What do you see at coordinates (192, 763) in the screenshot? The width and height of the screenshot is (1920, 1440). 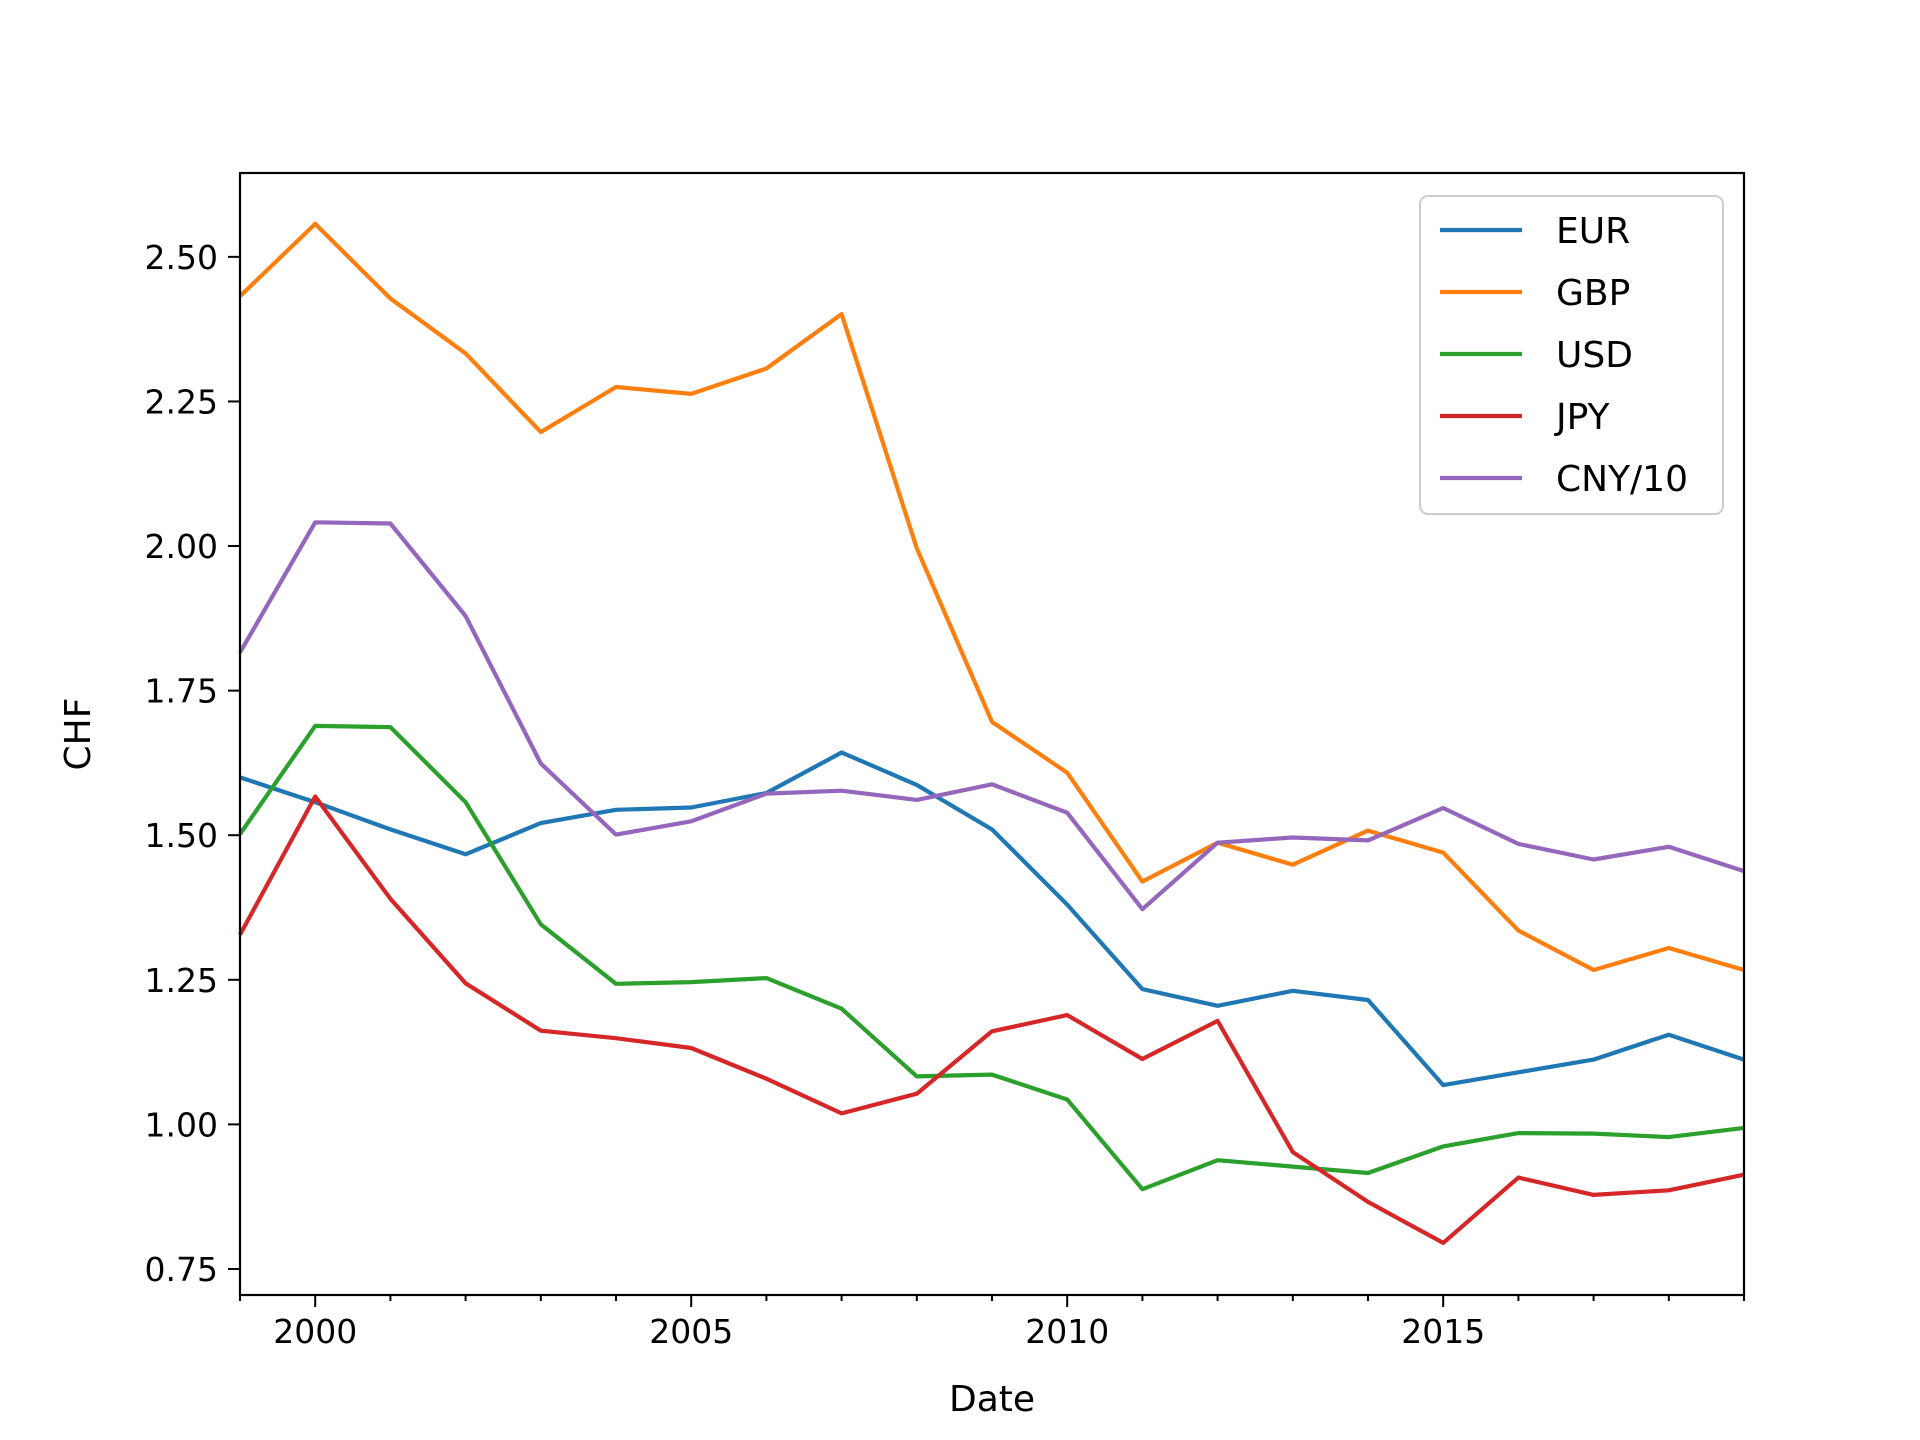 I see `y-axis-ticks: 0.75 1.00 1.25 1.50 1.75 2.00 2.25 2.50` at bounding box center [192, 763].